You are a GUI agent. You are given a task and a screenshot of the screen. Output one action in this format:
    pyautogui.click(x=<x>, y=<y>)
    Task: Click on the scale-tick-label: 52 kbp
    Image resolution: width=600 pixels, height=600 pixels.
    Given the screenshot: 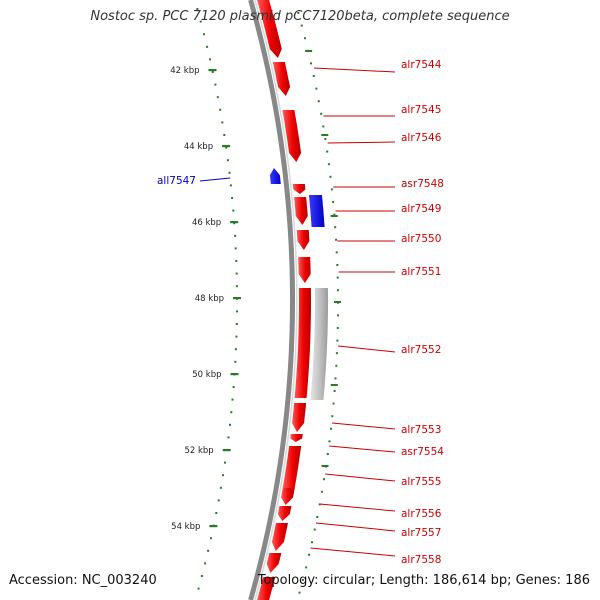 What is the action you would take?
    pyautogui.click(x=198, y=451)
    